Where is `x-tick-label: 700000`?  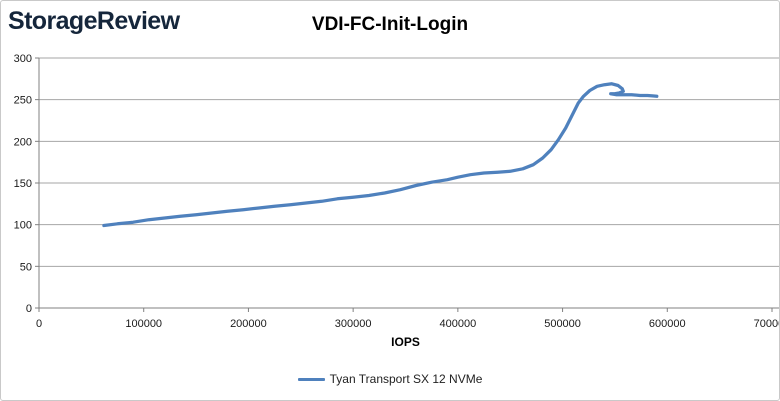
x-tick-label: 700000 is located at coordinates (767, 324).